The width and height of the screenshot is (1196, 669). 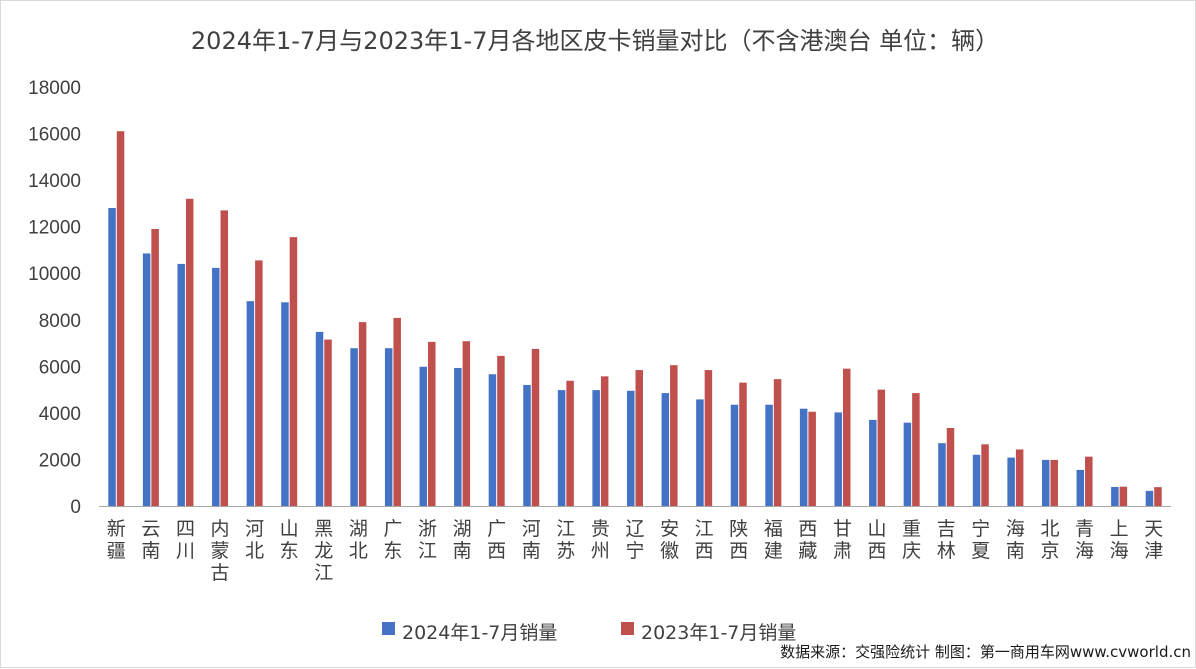 What do you see at coordinates (60, 321) in the screenshot?
I see `y-tick-label: 8000` at bounding box center [60, 321].